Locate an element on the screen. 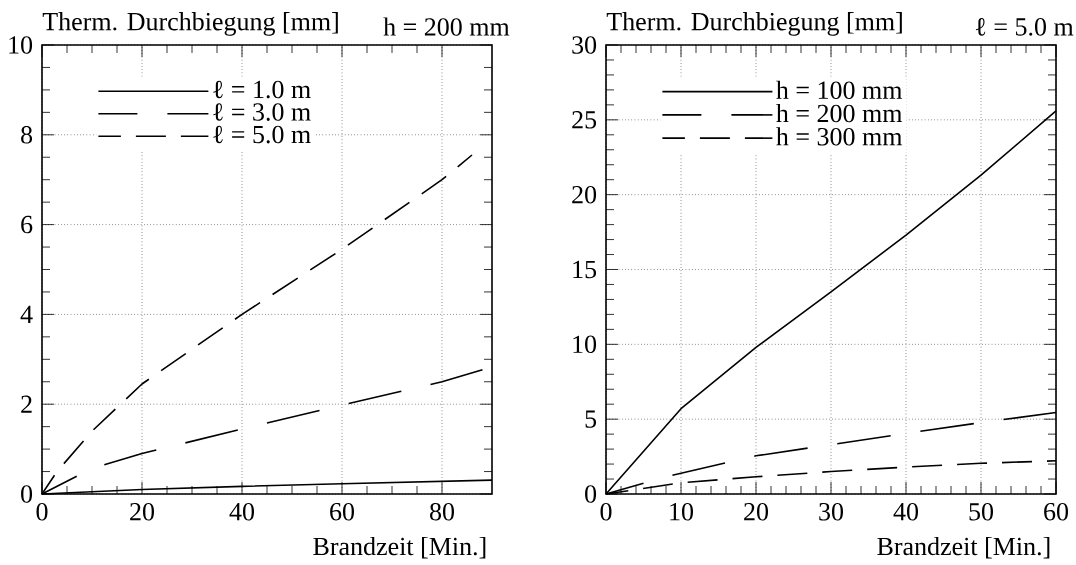 The height and width of the screenshot is (565, 1076). y-tick-label: 8 is located at coordinates (27, 135).